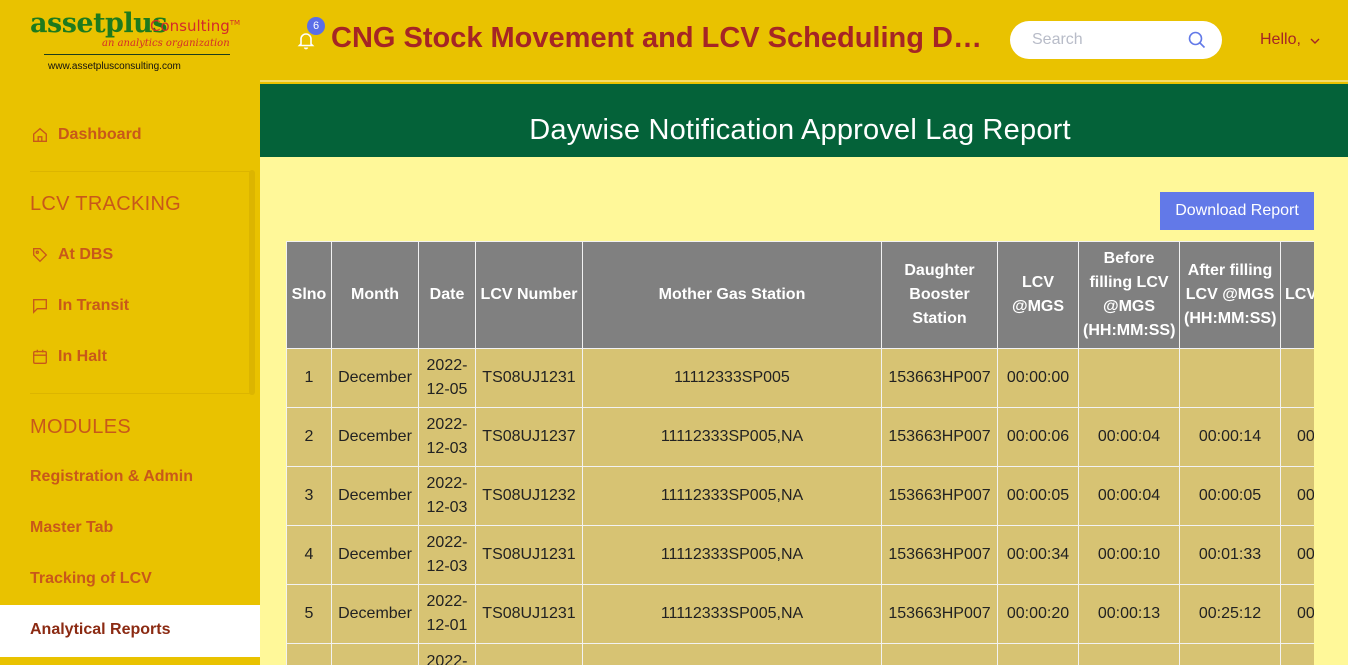  What do you see at coordinates (447, 295) in the screenshot?
I see `column-header: Date` at bounding box center [447, 295].